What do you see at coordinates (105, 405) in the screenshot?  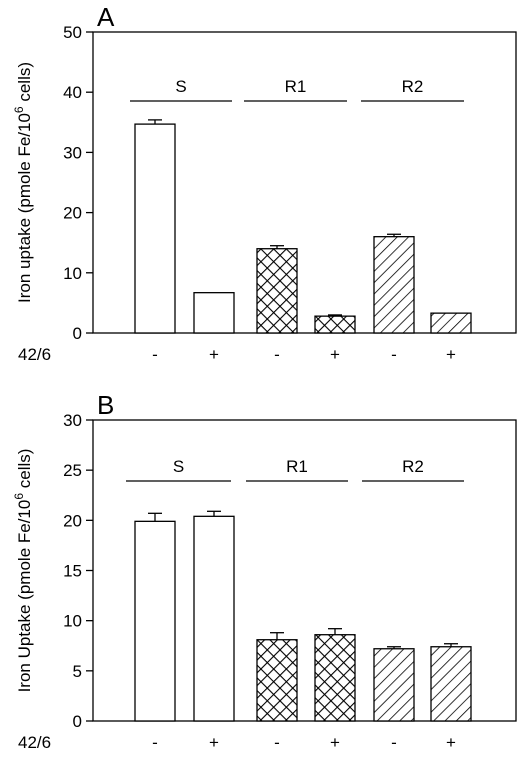 I see `panel-label: B` at bounding box center [105, 405].